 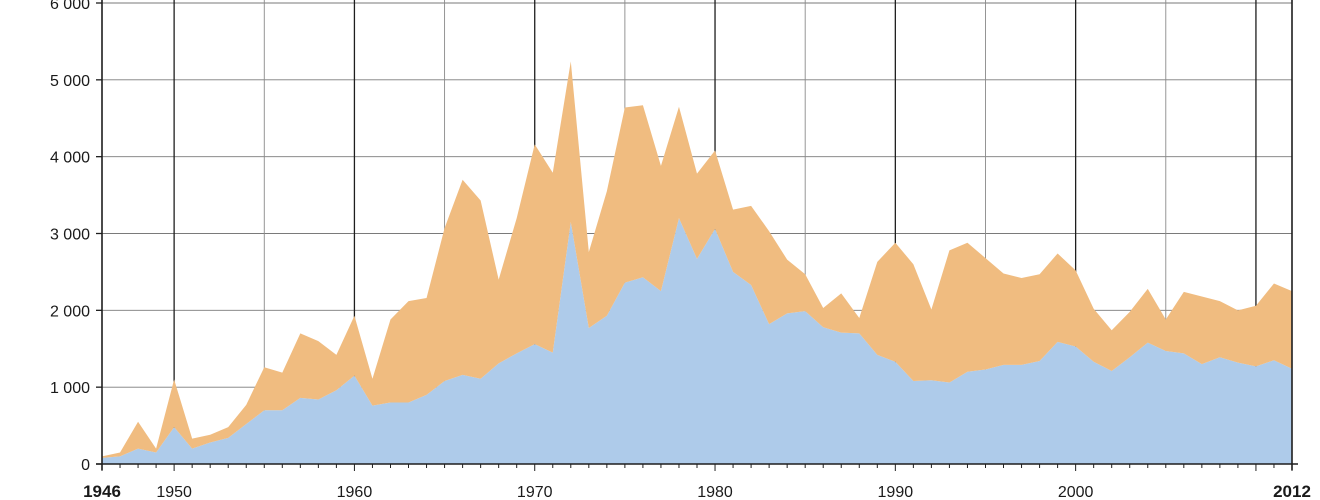 I want to click on y-tick-label: 6 000, so click(x=70, y=6).